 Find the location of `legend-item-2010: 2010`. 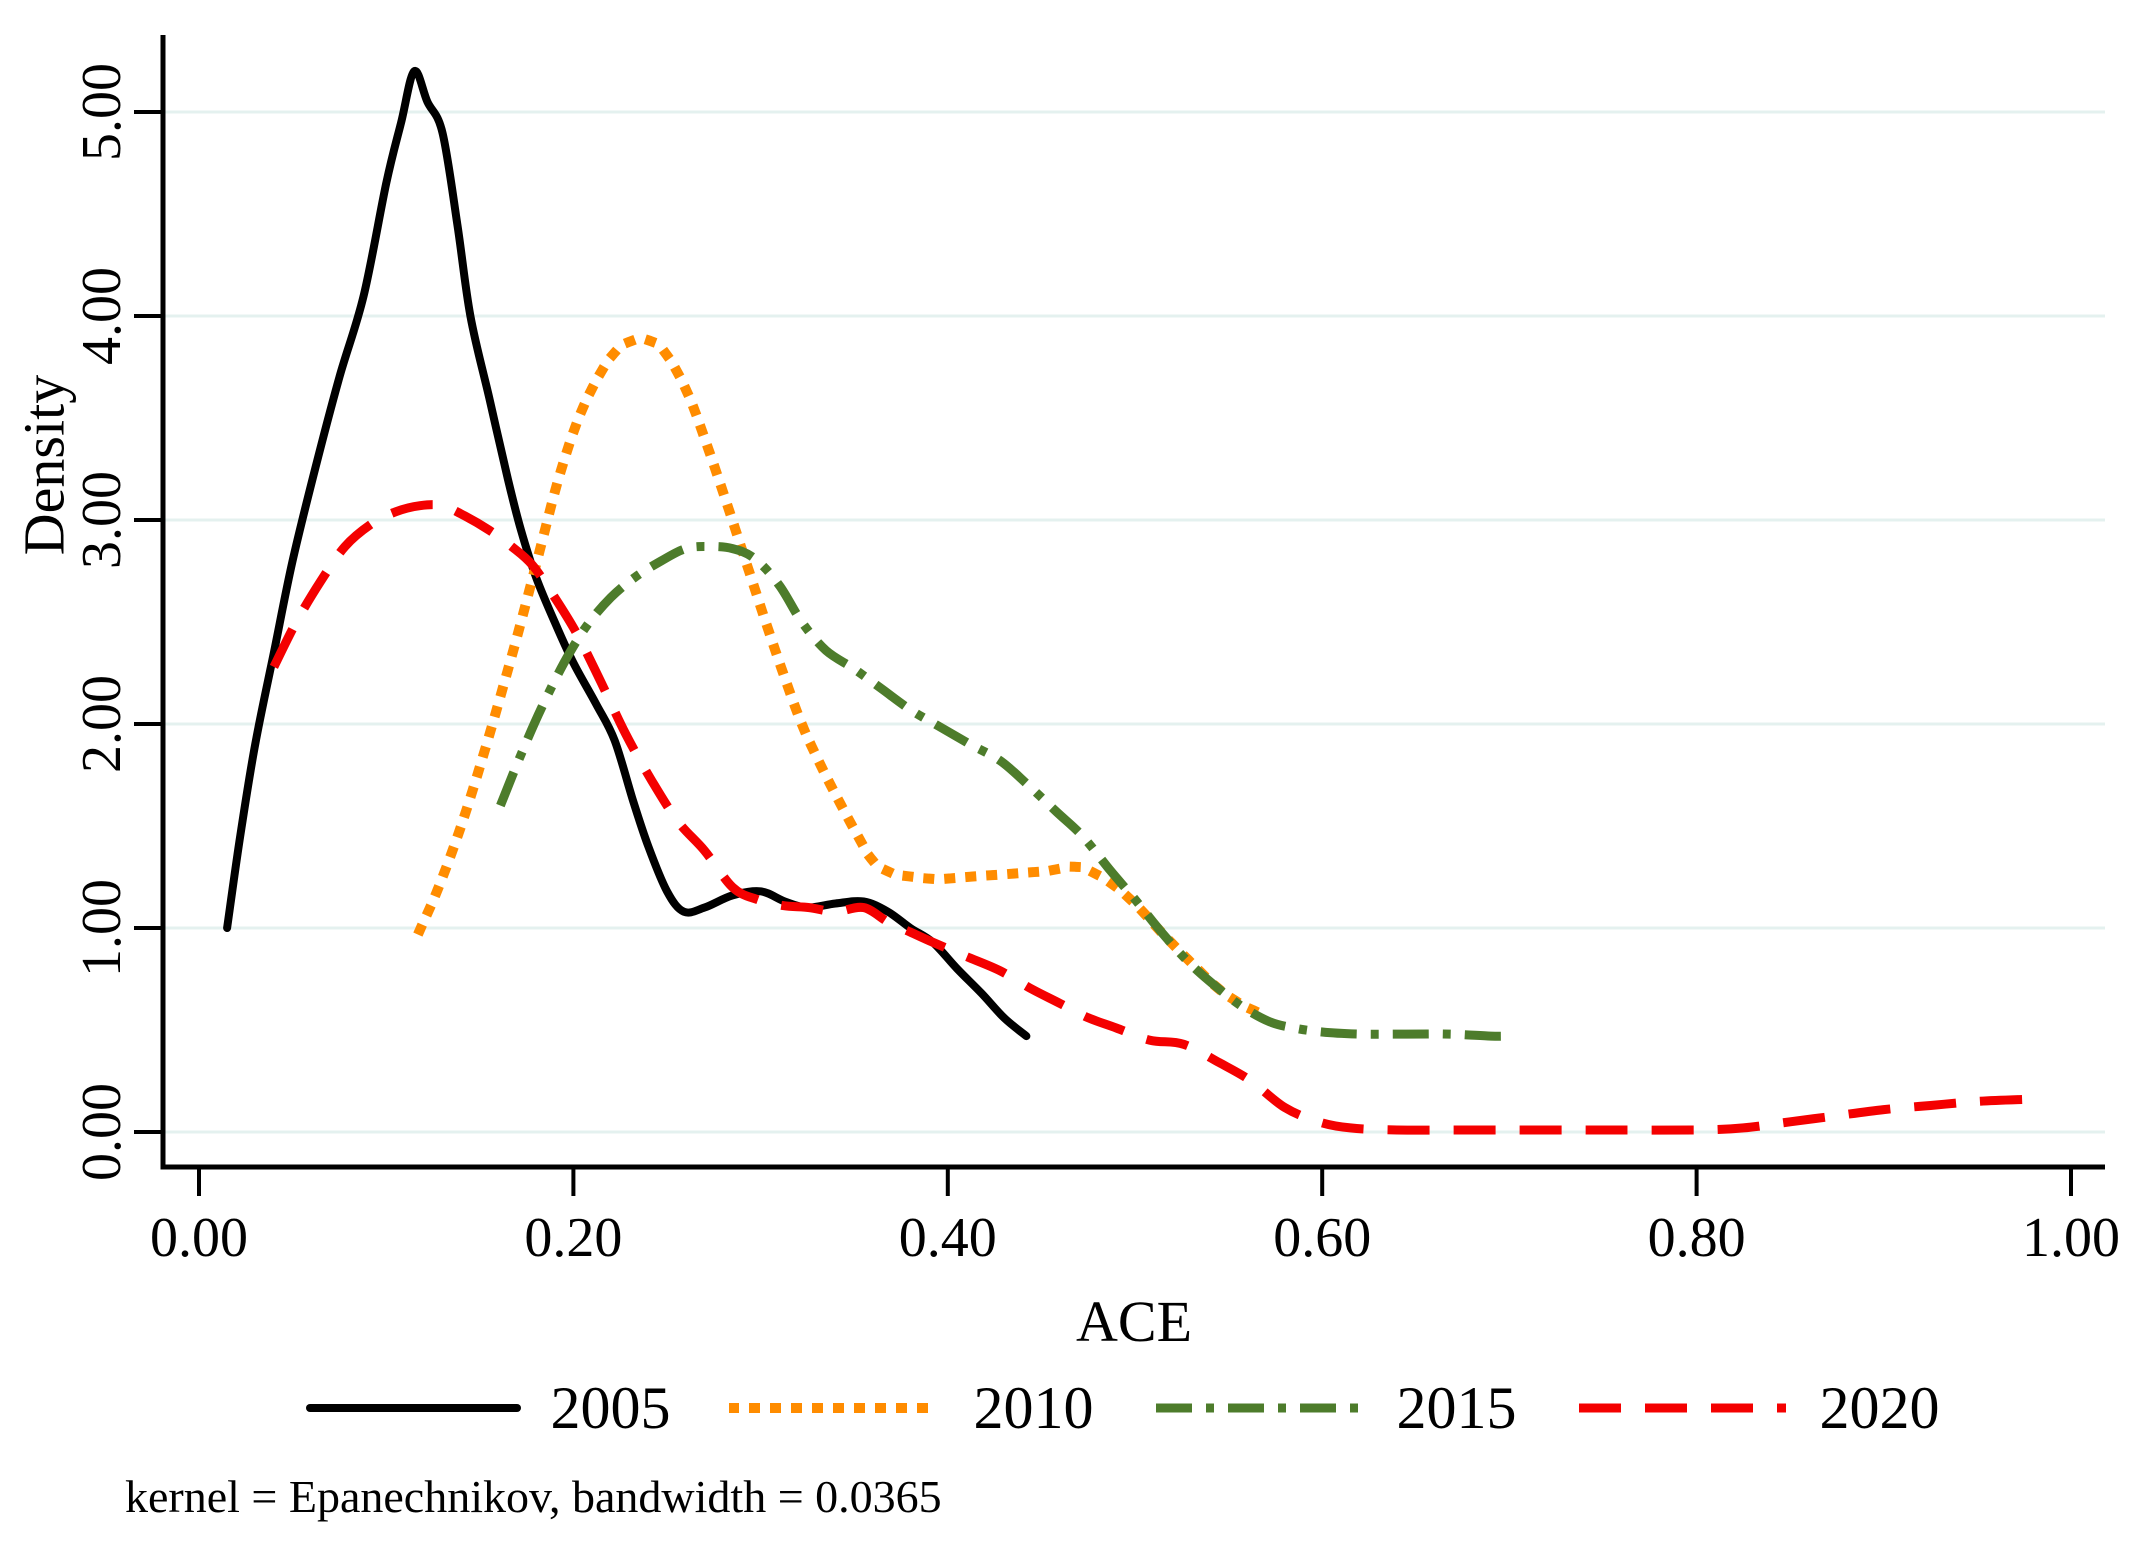

legend-item-2010: 2010 is located at coordinates (911, 1408).